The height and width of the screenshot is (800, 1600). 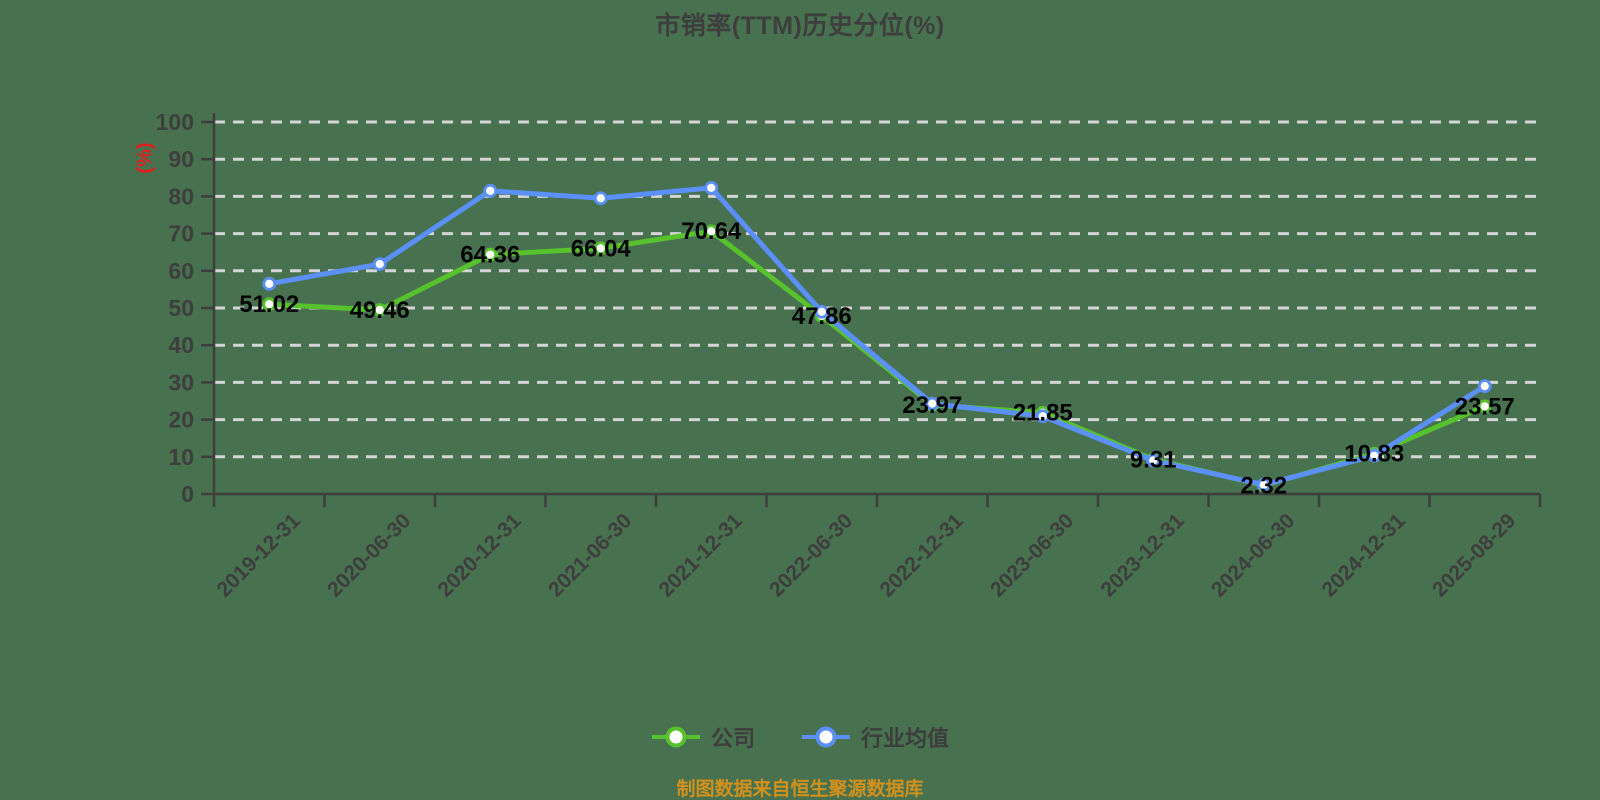 I want to click on data-label: 9.31, so click(x=1153, y=459).